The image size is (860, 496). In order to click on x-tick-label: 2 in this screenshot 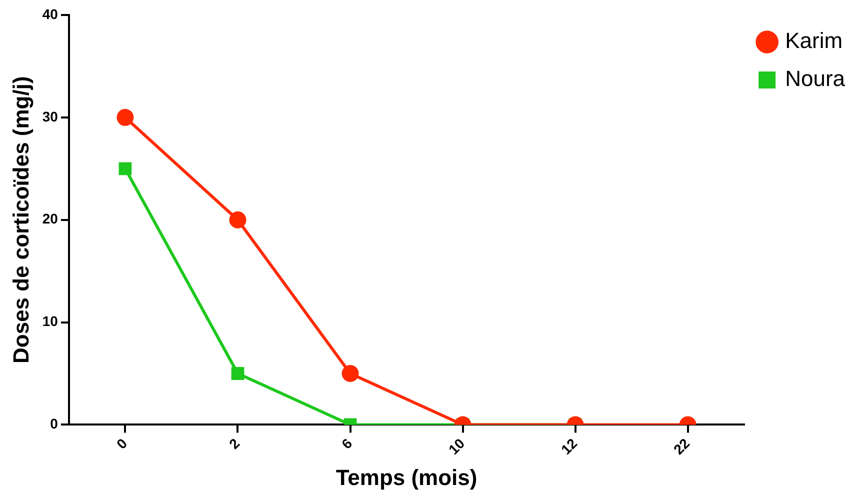, I will do `click(234, 443)`.